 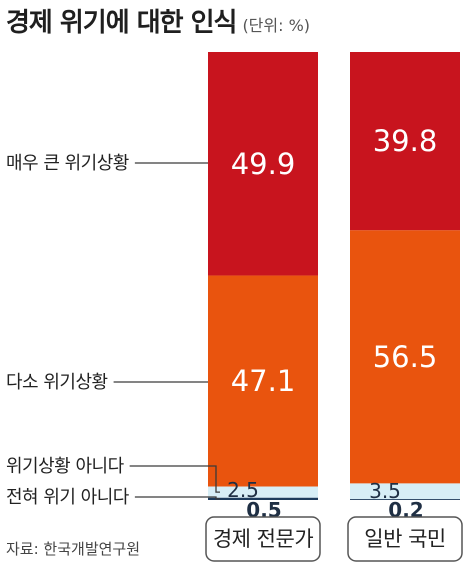 I want to click on row-label-1: 매우 큰 위기상황, so click(x=67, y=163).